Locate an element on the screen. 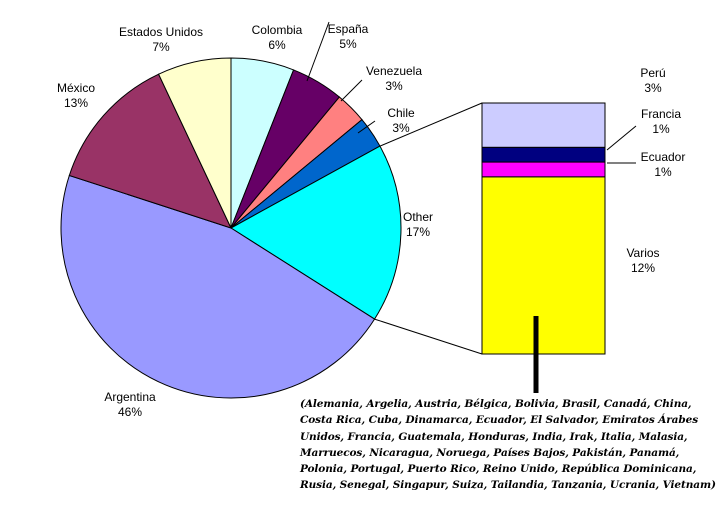 Image resolution: width=724 pixels, height=507 pixels. pie-label-argentina: Argentina is located at coordinates (130, 397).